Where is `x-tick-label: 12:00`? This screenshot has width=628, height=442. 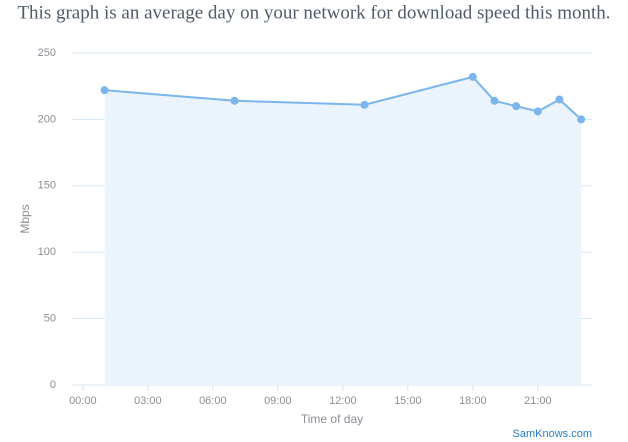 x-tick-label: 12:00 is located at coordinates (343, 401).